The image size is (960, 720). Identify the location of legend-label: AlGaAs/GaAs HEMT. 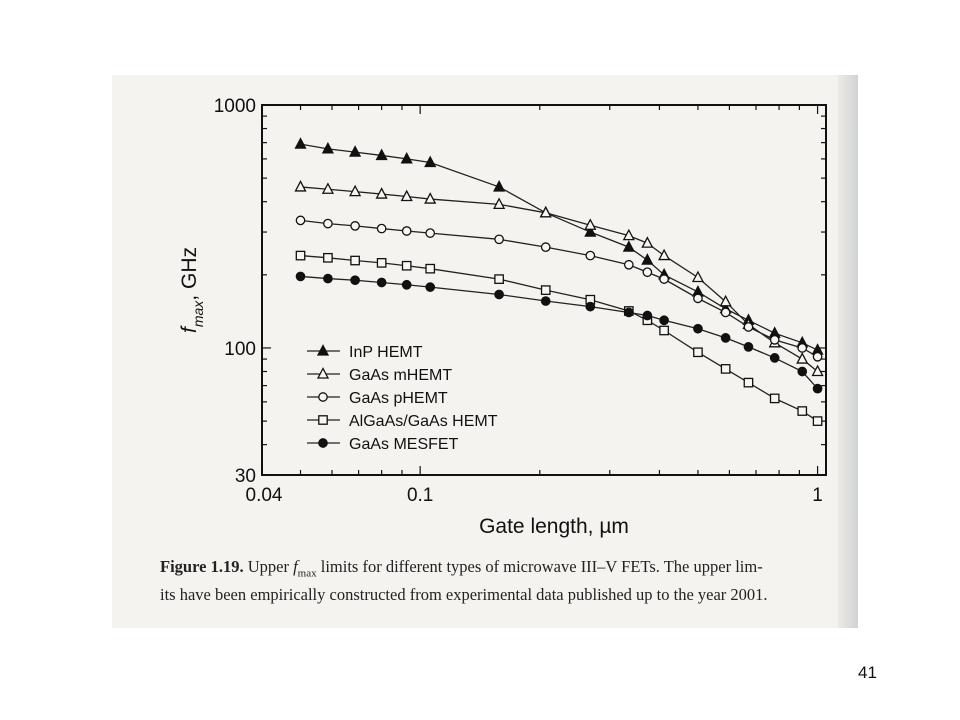
(423, 421).